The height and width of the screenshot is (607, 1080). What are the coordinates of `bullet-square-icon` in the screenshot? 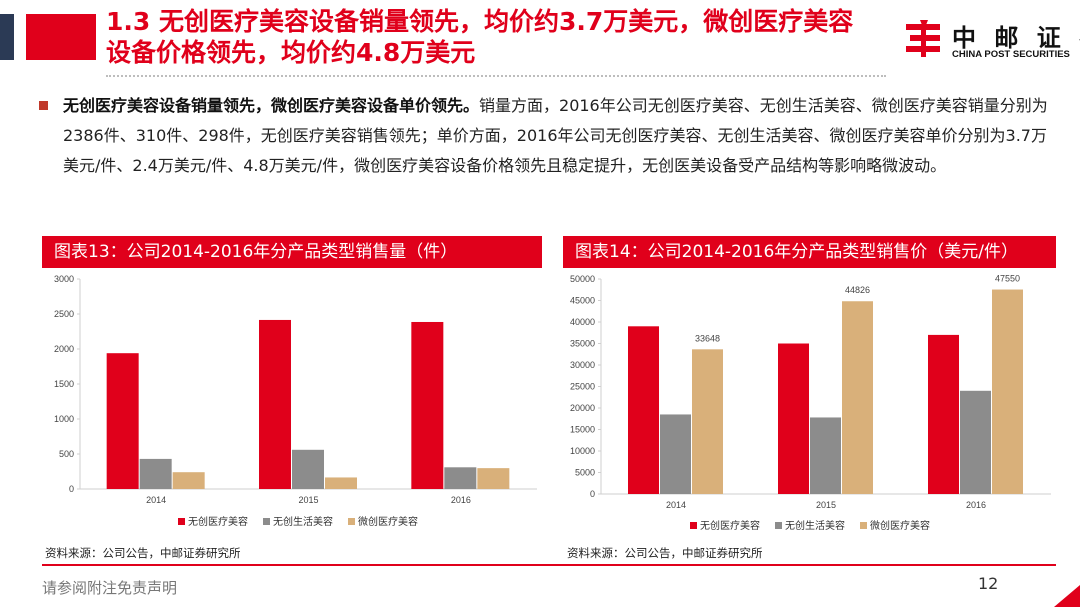 It's located at (43, 105).